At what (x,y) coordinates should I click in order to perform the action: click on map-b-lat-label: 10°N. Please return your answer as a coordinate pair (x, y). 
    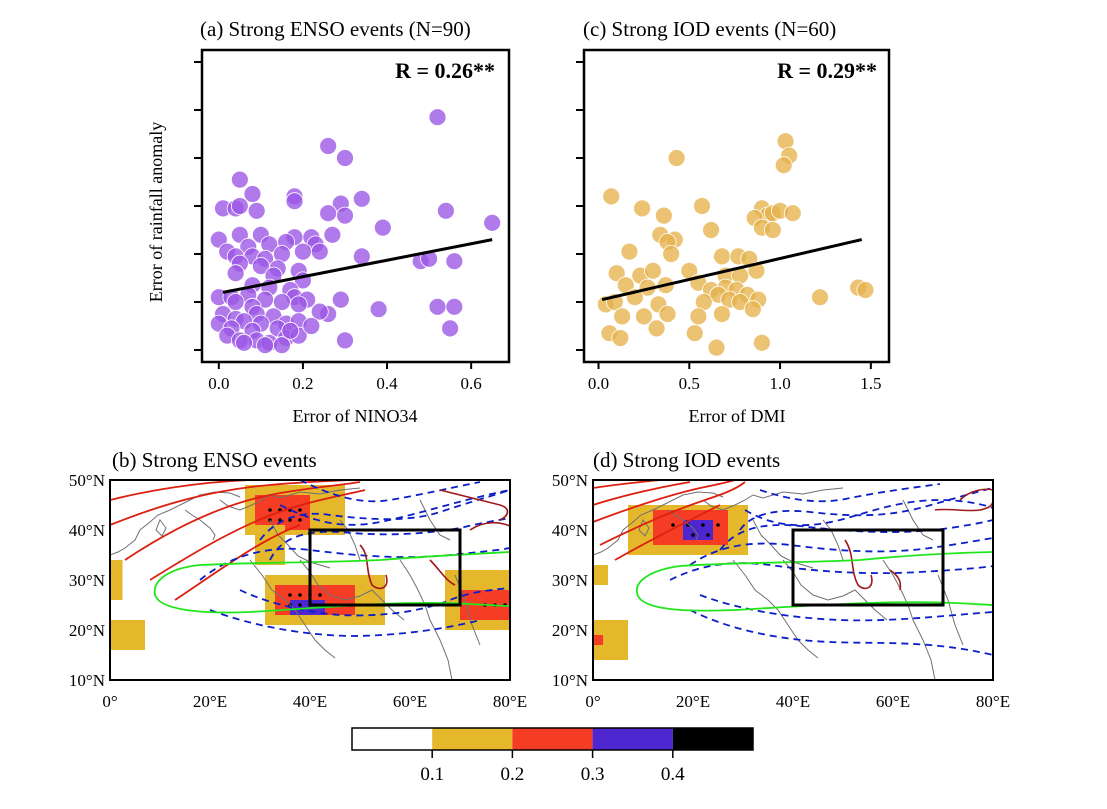
    Looking at the image, I should click on (87, 680).